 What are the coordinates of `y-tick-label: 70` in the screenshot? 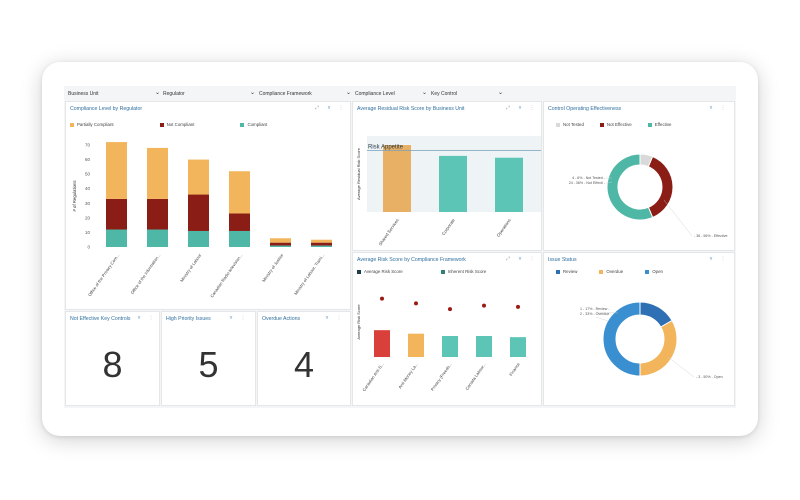 It's located at (88, 145).